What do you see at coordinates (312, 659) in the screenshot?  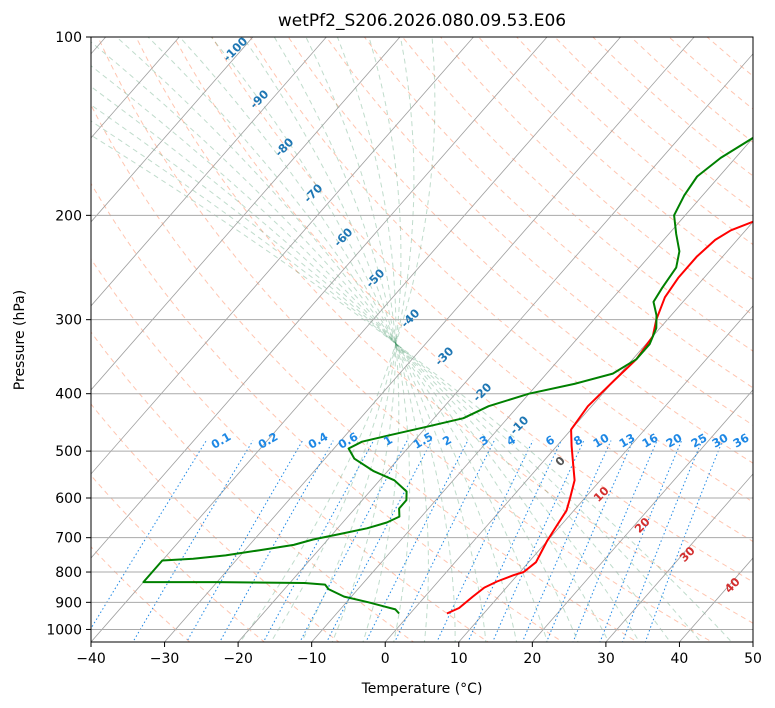 I see `x-tick-label: −10` at bounding box center [312, 659].